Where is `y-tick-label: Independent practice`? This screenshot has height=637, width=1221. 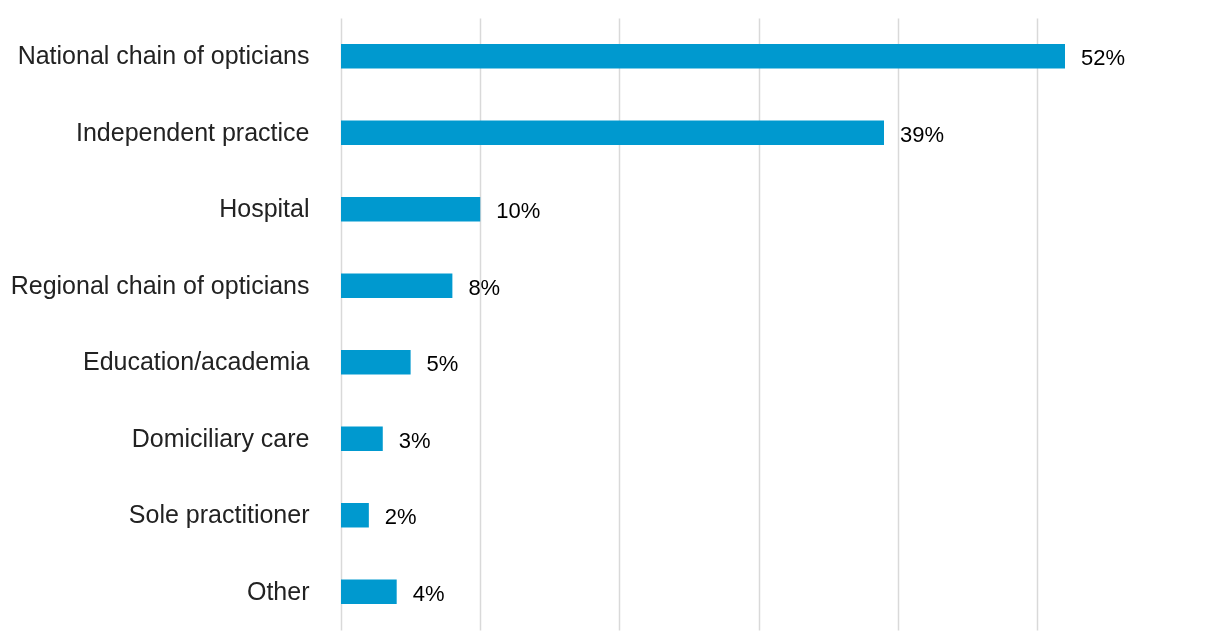
y-tick-label: Independent practice is located at coordinates (192, 131).